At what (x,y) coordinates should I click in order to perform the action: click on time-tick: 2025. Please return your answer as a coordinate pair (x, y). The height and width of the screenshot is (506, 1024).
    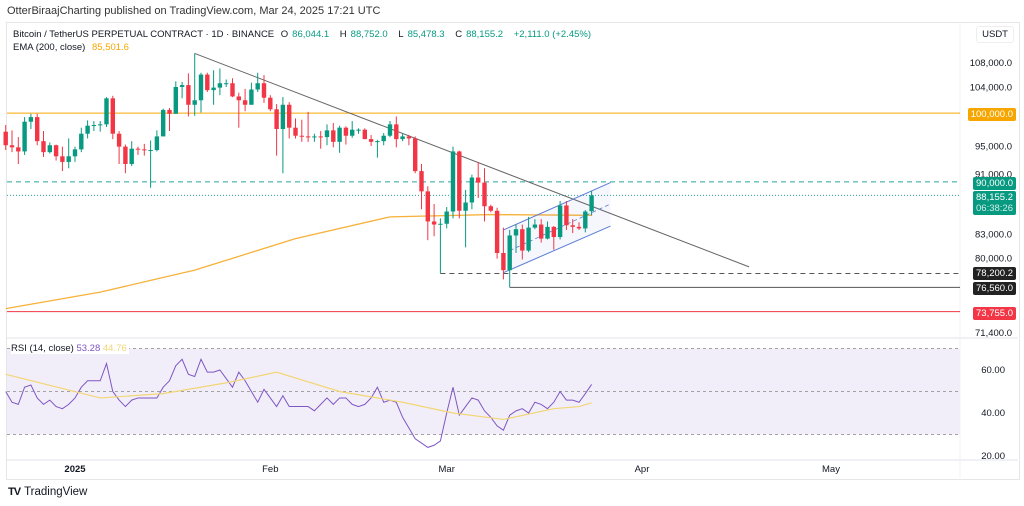
    Looking at the image, I should click on (75, 469).